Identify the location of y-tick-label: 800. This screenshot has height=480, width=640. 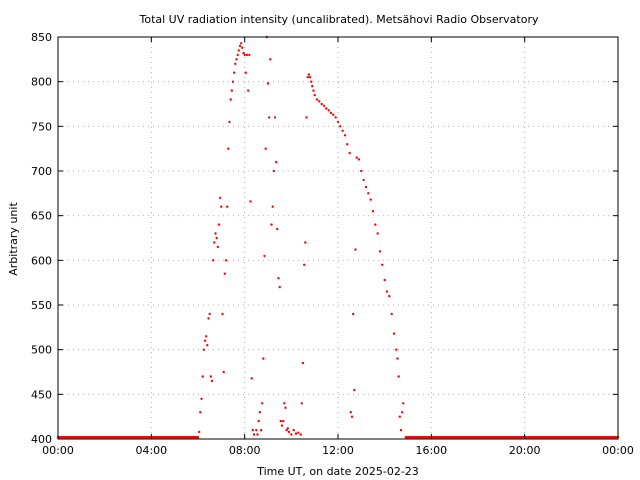
(41, 82).